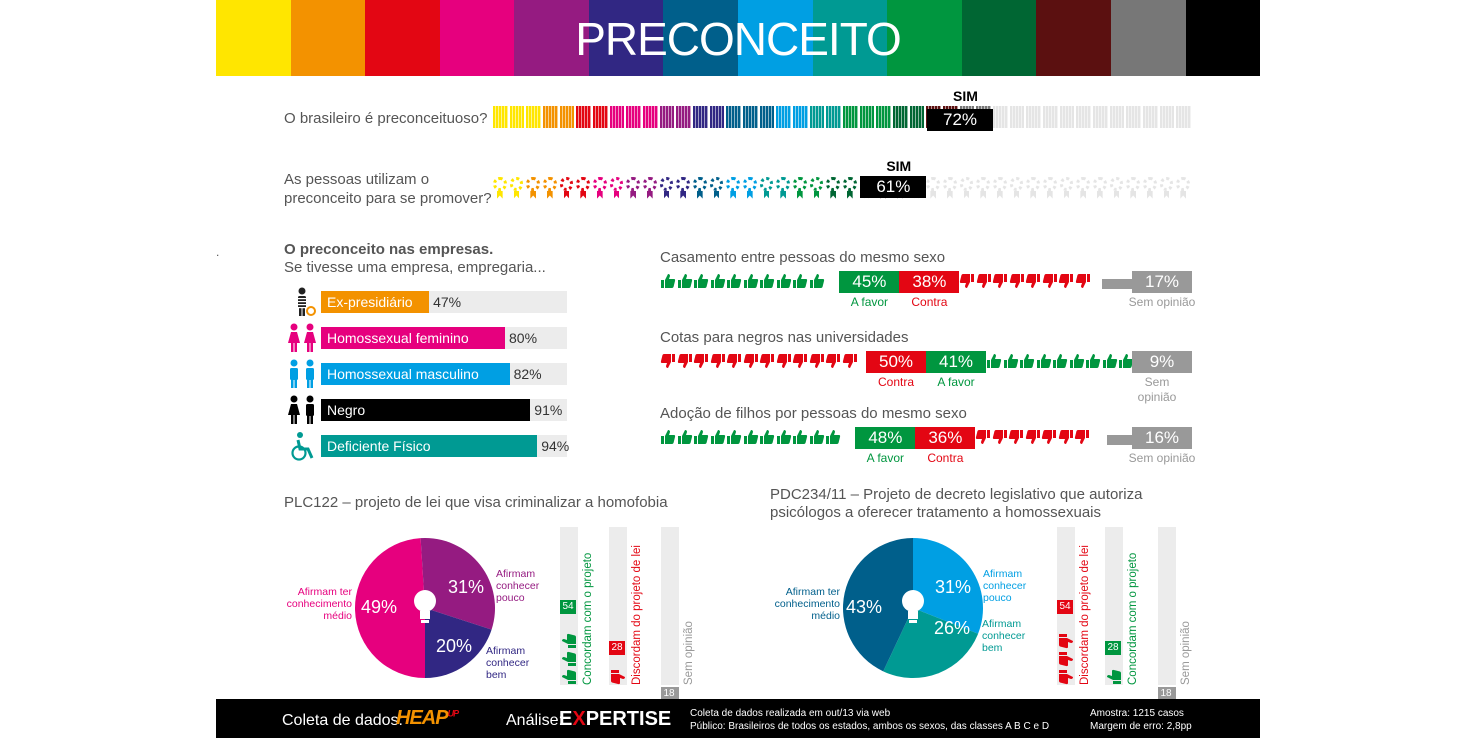  Describe the element at coordinates (444, 302) in the screenshot. I see `empresa-bar-track: Ex-presidiário 47%` at that location.